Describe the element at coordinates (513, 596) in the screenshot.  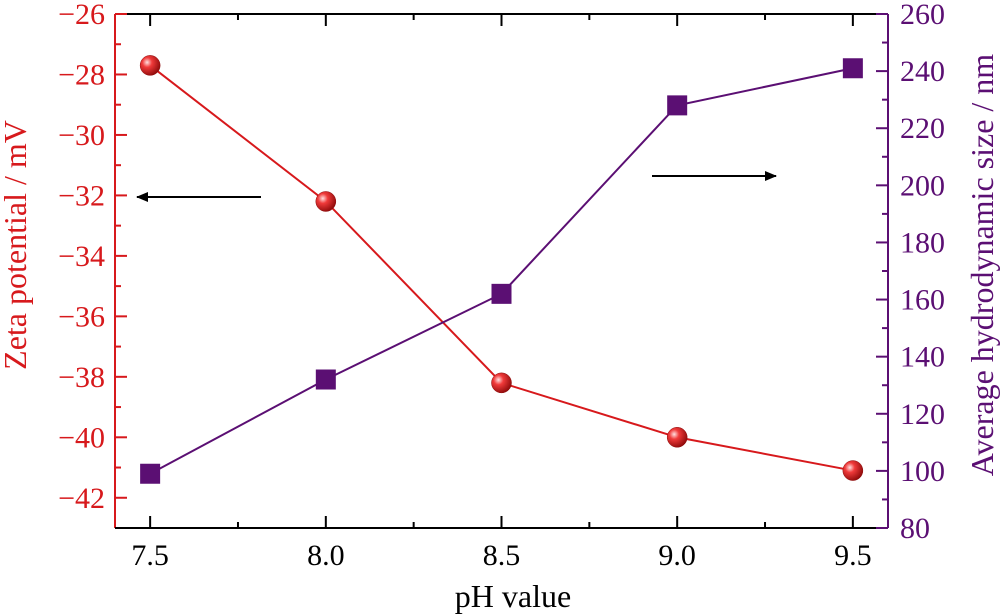
I see `x-axis-title: pH value` at that location.